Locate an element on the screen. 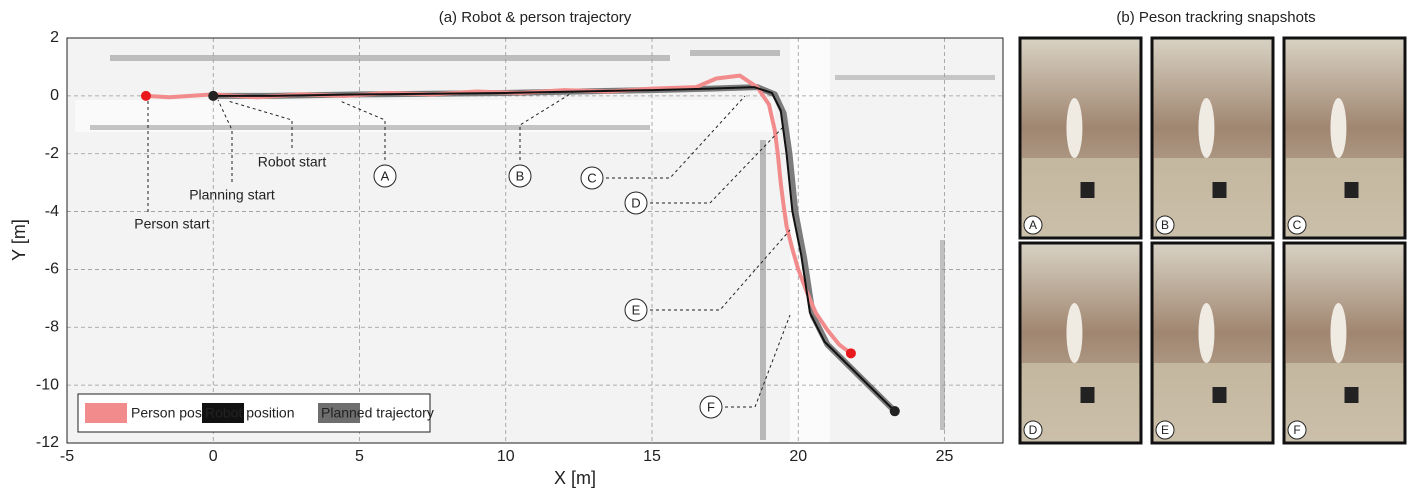 The height and width of the screenshot is (496, 1414). snapshot-label: A is located at coordinates (1033, 225).